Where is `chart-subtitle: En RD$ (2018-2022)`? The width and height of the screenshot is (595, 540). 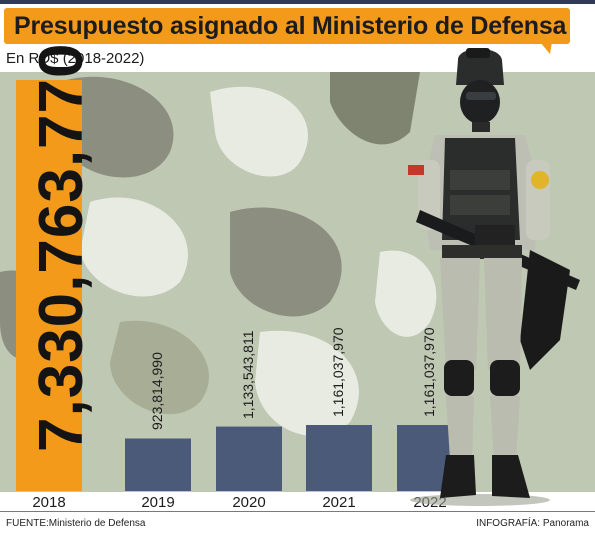
chart-subtitle: En RD$ (2018-2022) is located at coordinates (75, 58).